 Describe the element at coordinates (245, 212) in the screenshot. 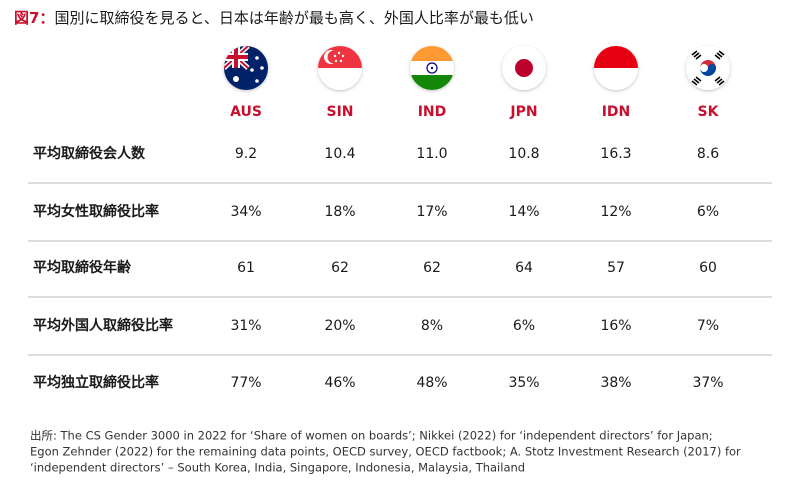

I see `cell-value: 34%` at that location.